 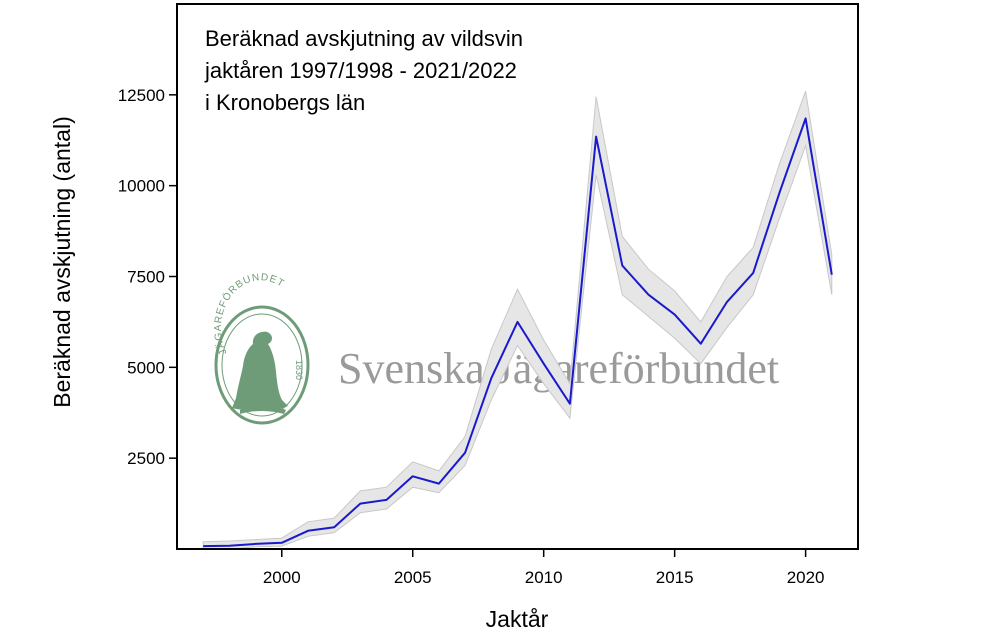 I want to click on y-tick-label: 7500, so click(x=146, y=277).